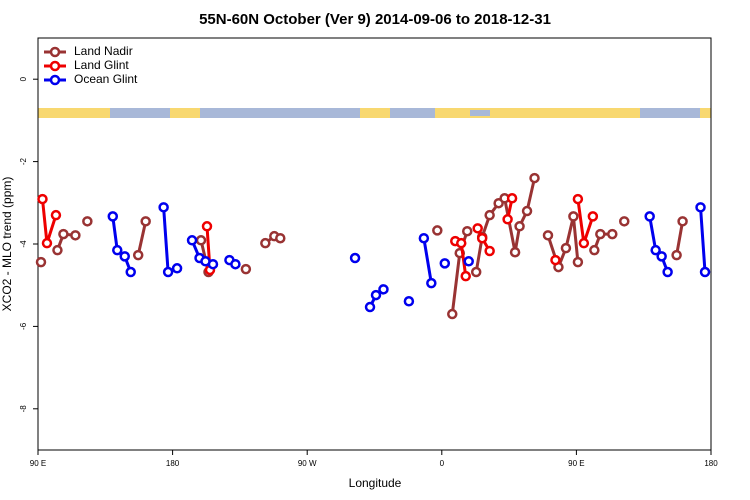  What do you see at coordinates (23, 244) in the screenshot?
I see `y-tick-label: -4` at bounding box center [23, 244].